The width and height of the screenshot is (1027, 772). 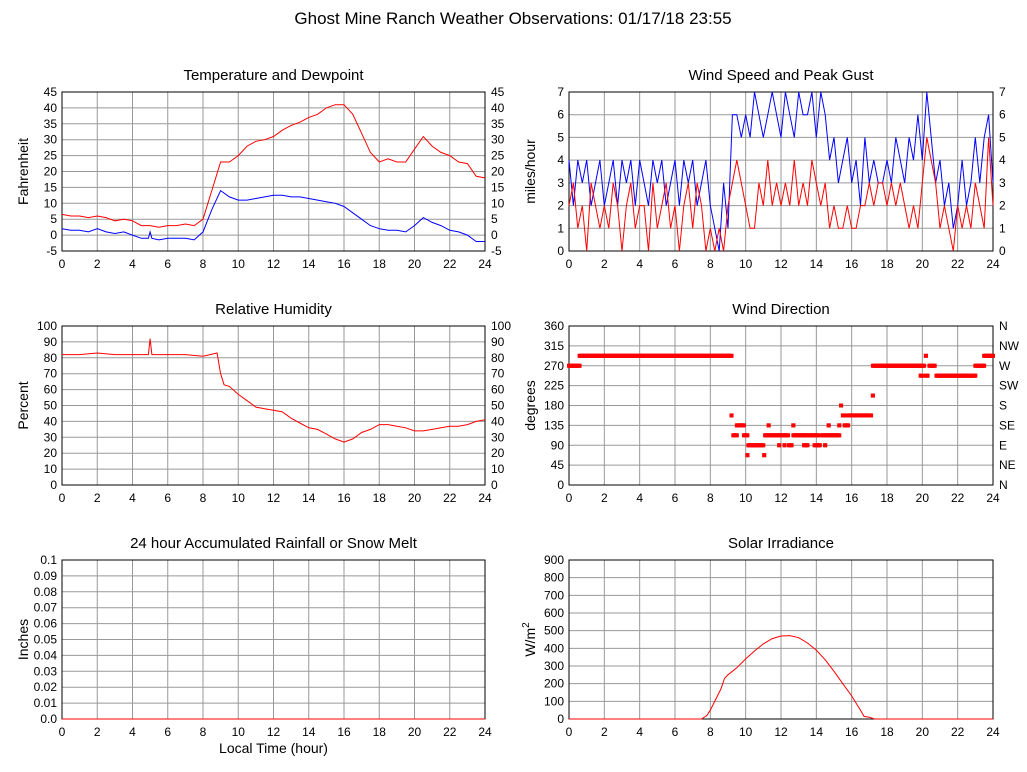 What do you see at coordinates (46, 592) in the screenshot?
I see `y-tick-label: 0.08` at bounding box center [46, 592].